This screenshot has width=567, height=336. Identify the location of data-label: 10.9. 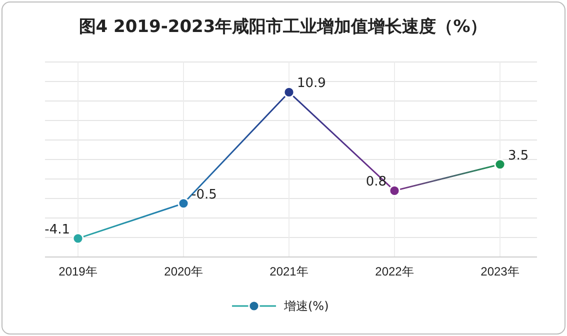
(311, 84).